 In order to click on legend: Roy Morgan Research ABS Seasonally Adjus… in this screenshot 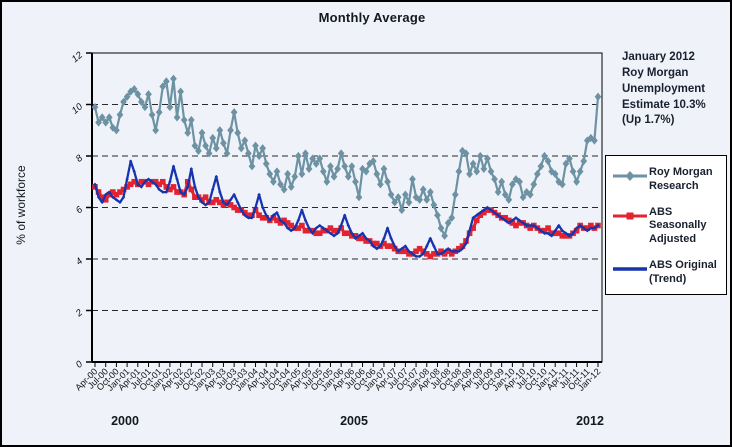, I will do `click(666, 225)`.